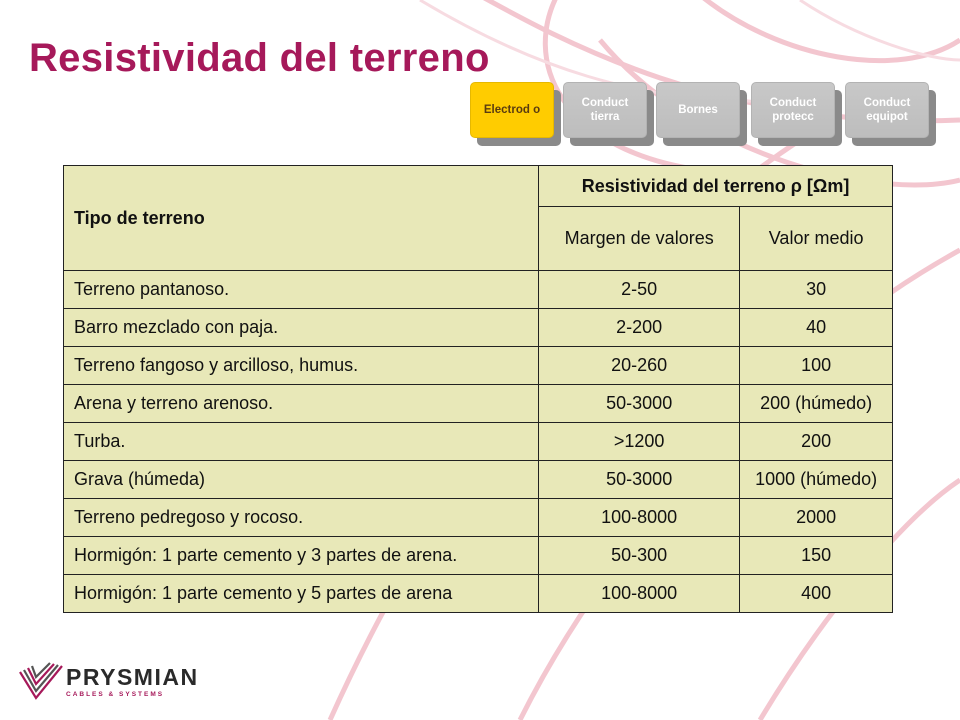 The image size is (960, 720). What do you see at coordinates (816, 517) in the screenshot?
I see `cell-medio: 2000` at bounding box center [816, 517].